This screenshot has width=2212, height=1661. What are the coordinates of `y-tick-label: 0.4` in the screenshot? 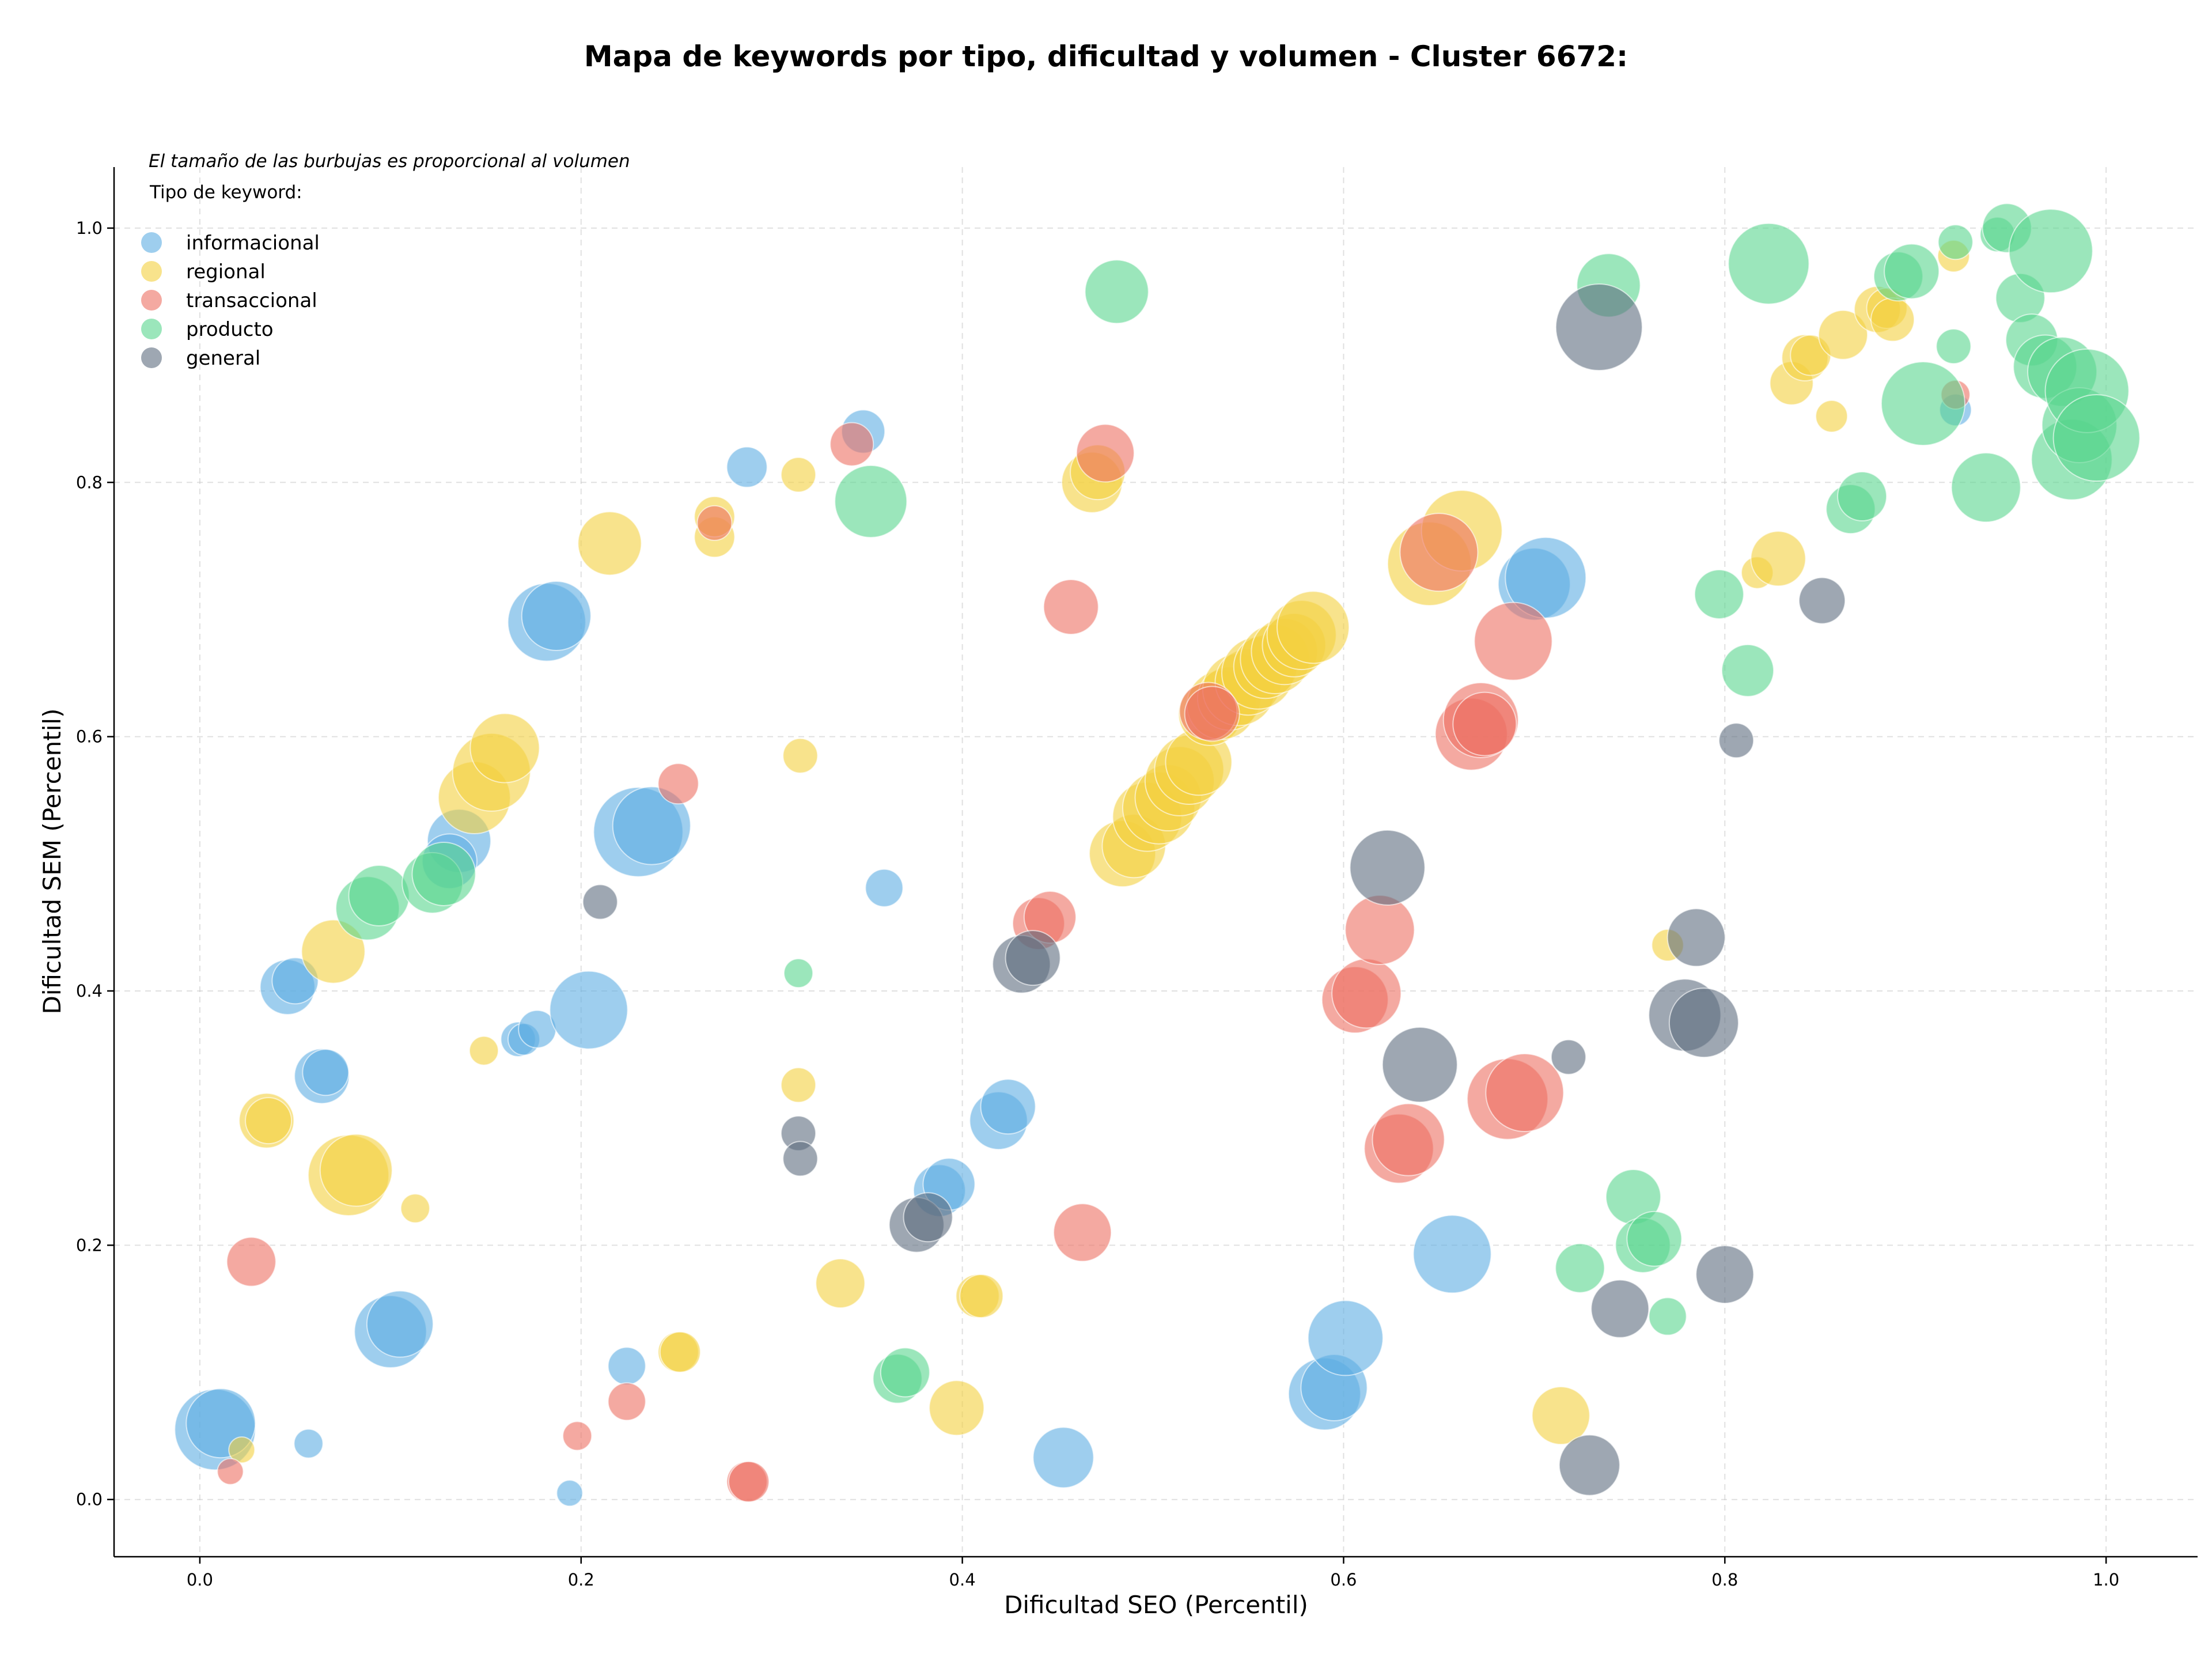 It's located at (89, 991).